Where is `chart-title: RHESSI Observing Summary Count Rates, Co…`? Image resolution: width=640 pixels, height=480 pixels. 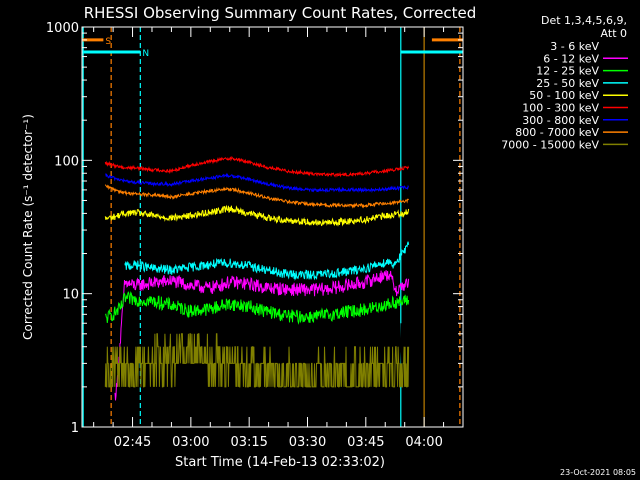 chart-title: RHESSI Observing Summary Count Rates, Co… is located at coordinates (280, 13).